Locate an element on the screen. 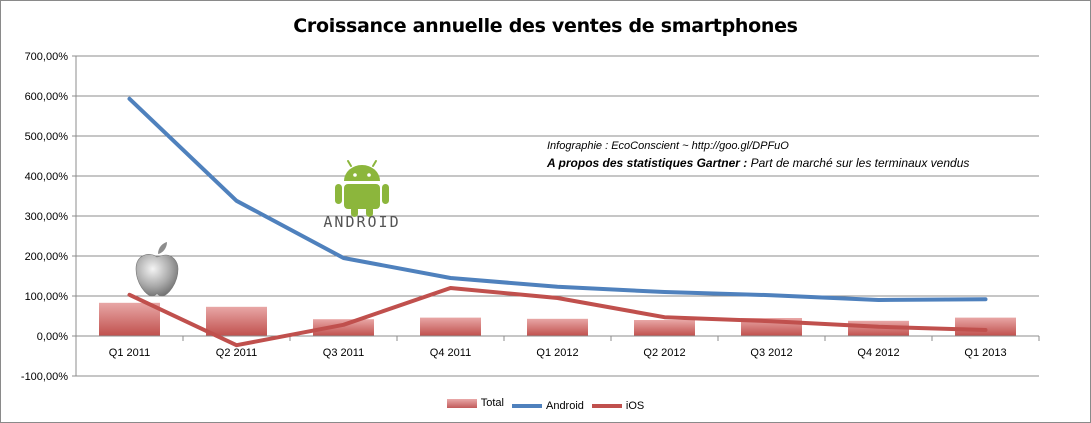 This screenshot has height=423, width=1091. y-tick-label: -100,00% is located at coordinates (44, 377).